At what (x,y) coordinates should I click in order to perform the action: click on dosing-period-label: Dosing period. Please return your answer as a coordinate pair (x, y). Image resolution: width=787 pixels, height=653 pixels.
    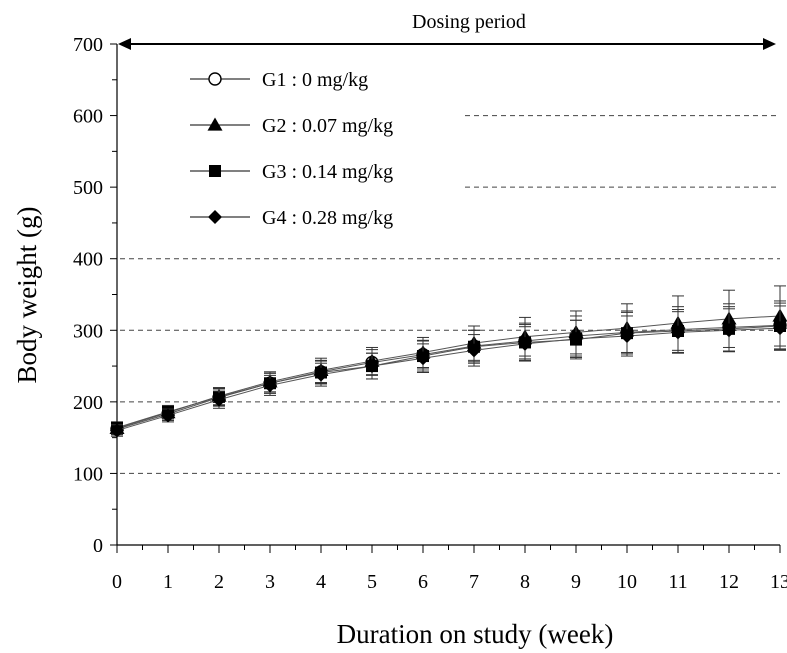
    Looking at the image, I should click on (469, 22).